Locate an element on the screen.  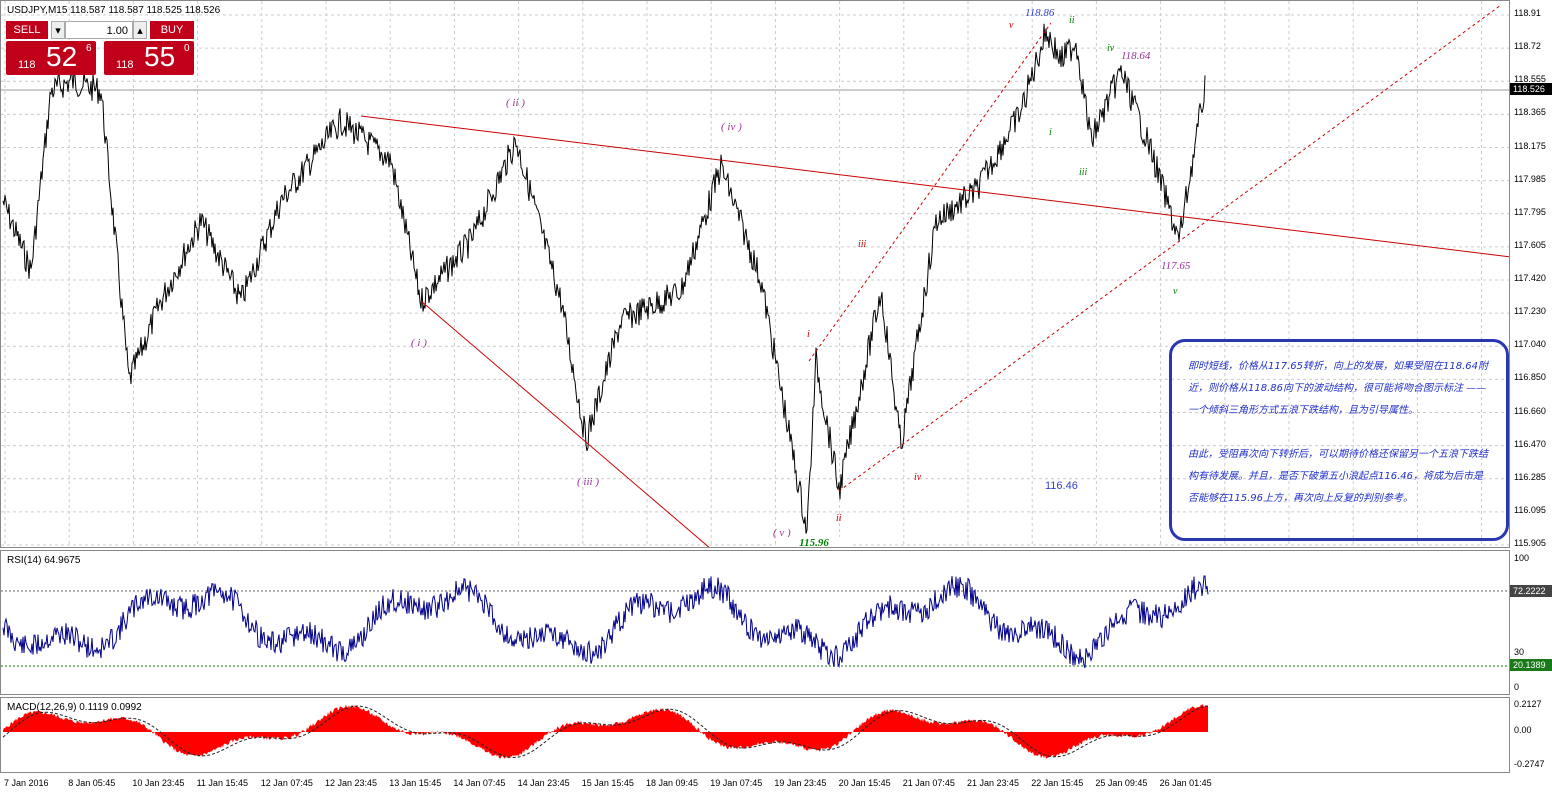
red-label-ii: ii is located at coordinates (839, 518).